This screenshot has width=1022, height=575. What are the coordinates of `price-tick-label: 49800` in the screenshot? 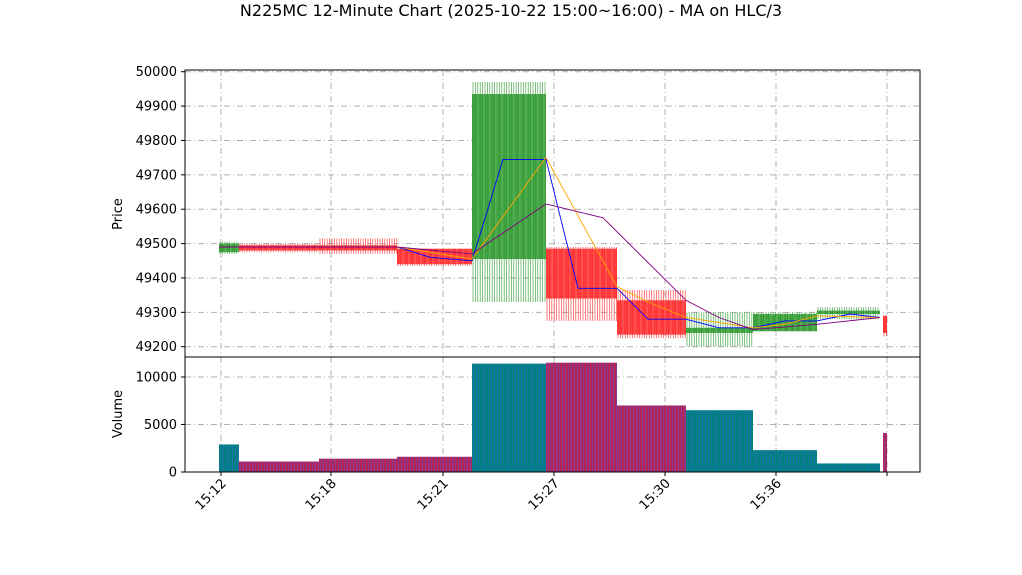 It's located at (156, 141).